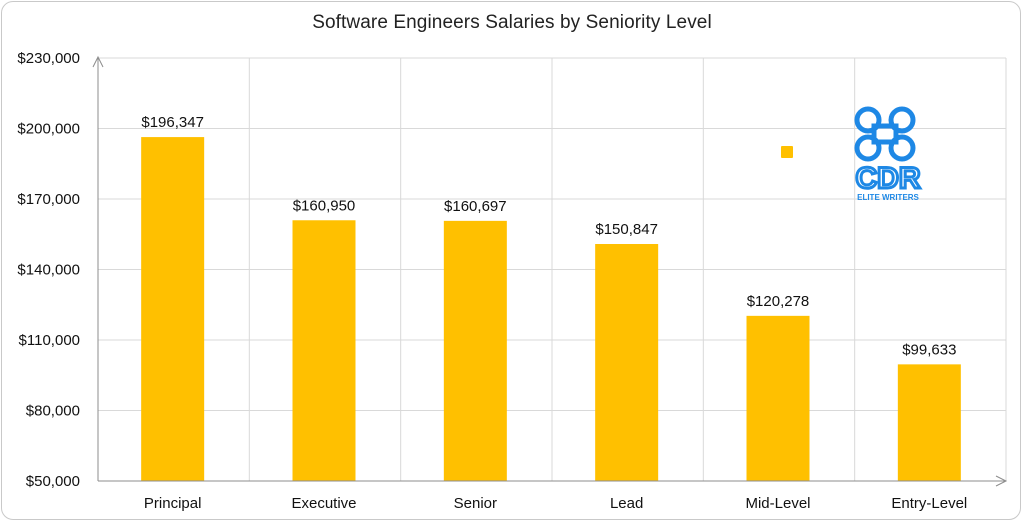 This screenshot has height=523, width=1024. I want to click on category-label: Lead, so click(626, 503).